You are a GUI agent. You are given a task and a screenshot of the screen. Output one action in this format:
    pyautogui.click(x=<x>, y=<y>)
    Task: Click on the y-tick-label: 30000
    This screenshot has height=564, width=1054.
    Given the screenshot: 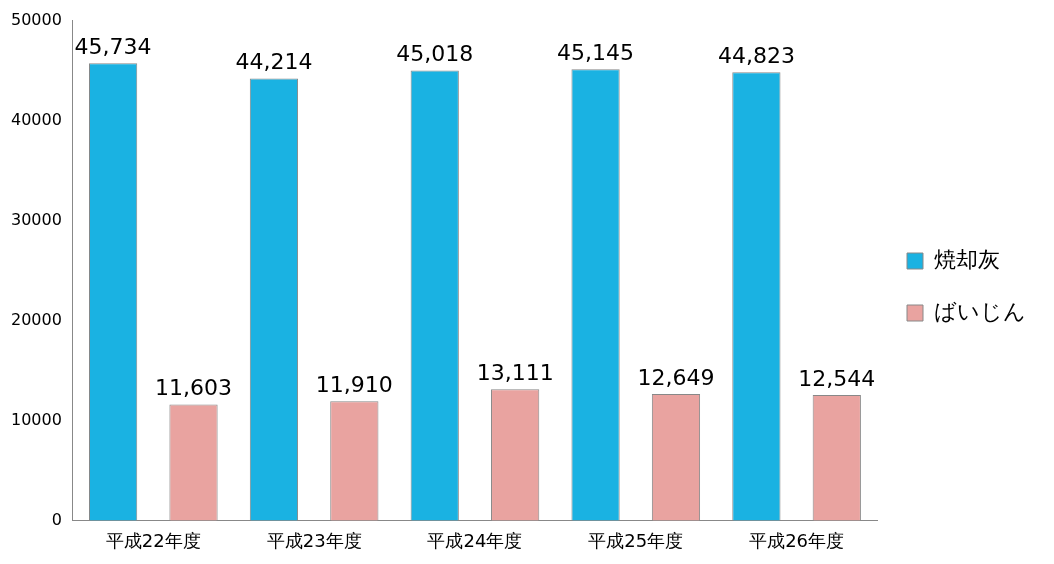 What is the action you would take?
    pyautogui.click(x=36, y=219)
    